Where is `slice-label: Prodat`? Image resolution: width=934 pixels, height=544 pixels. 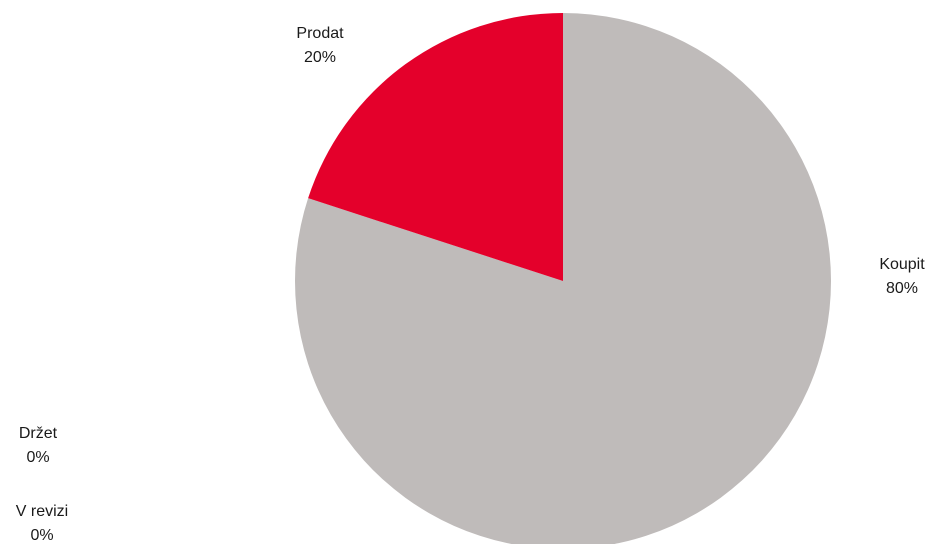 slice-label: Prodat is located at coordinates (320, 33).